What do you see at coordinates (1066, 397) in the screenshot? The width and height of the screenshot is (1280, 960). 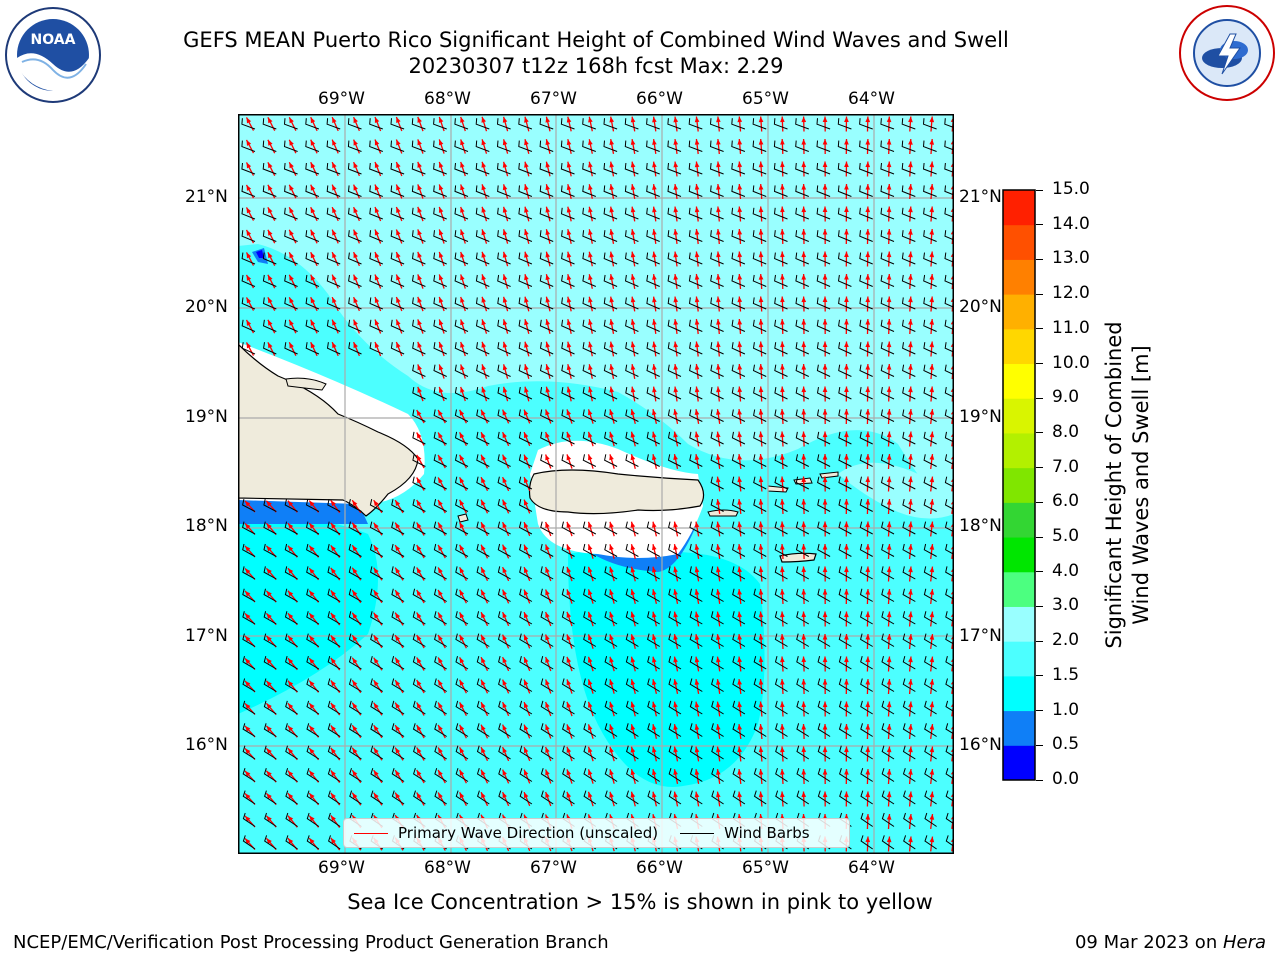 I see `colorbar-tick-label: 9.0` at bounding box center [1066, 397].